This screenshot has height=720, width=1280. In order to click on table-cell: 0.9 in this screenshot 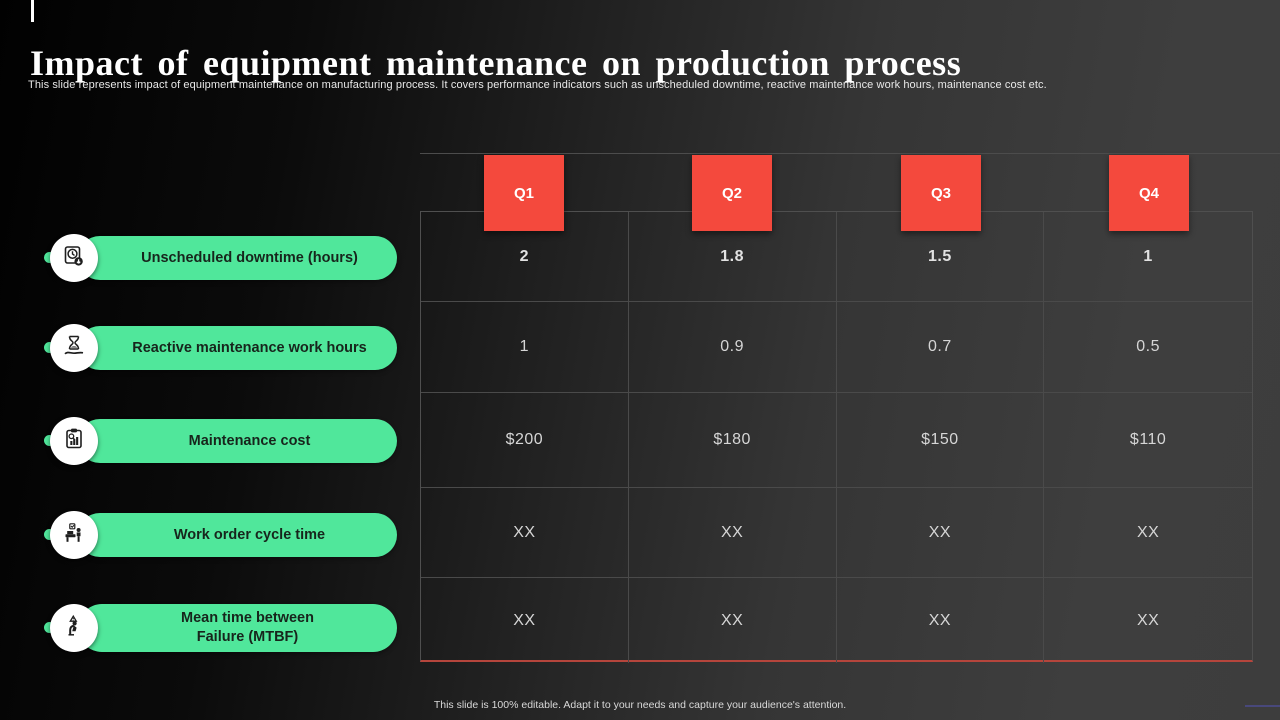, I will do `click(732, 347)`.